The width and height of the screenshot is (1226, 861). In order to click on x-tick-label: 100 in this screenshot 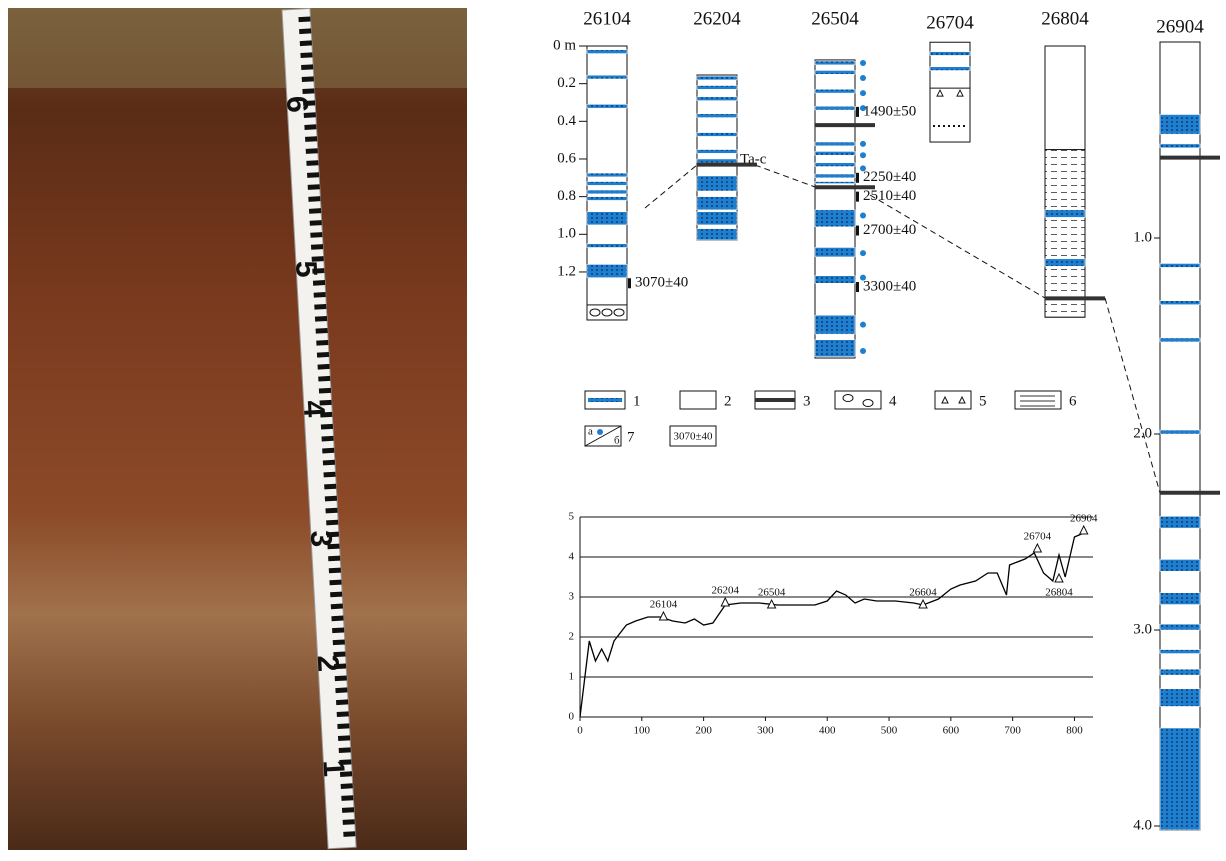, I will do `click(642, 731)`.